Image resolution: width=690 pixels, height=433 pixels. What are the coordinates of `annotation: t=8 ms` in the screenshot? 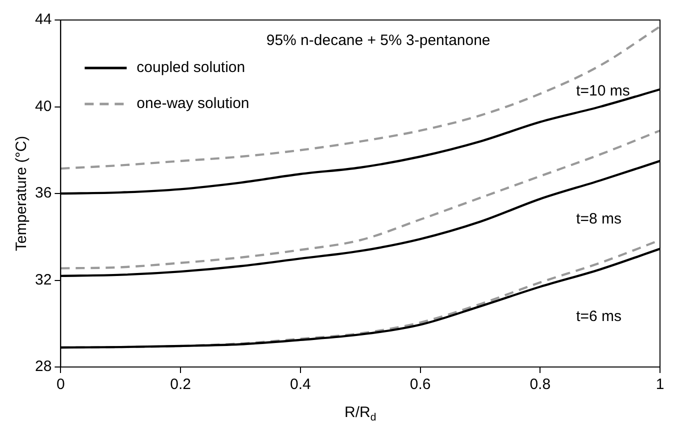 It's located at (599, 219).